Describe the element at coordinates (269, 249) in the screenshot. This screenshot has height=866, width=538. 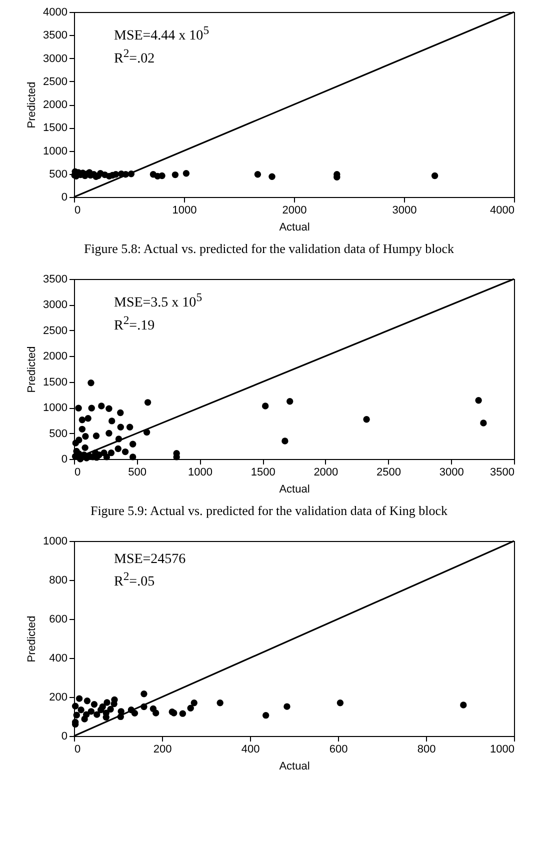
I see `caption: Figure 5.8: Actual vs. predicted for the validation data of Humpy block` at that location.